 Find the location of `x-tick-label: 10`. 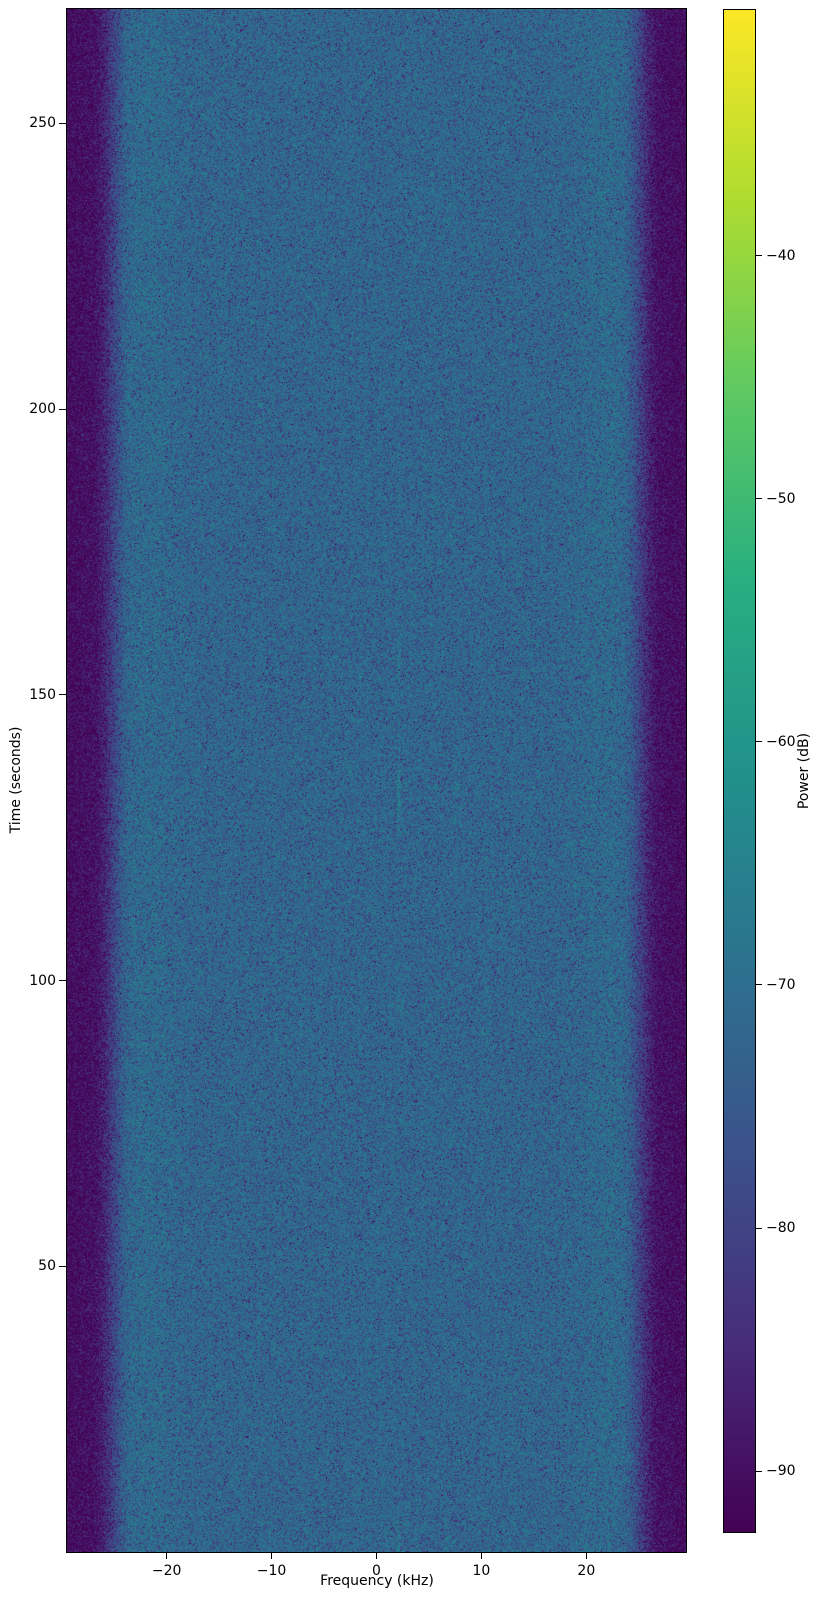

x-tick-label: 10 is located at coordinates (481, 1571).